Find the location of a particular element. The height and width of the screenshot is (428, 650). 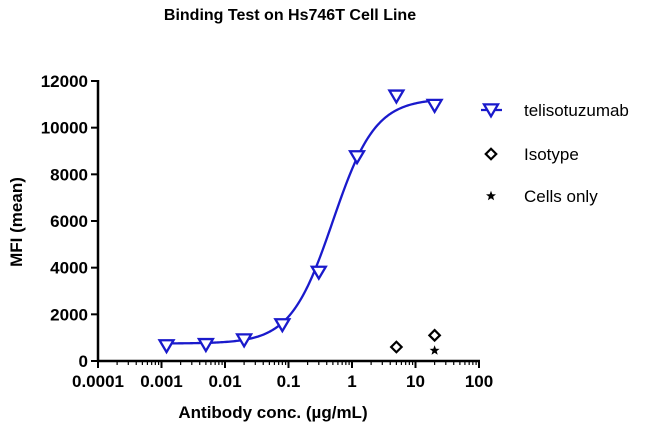

legend-label: telisotuzumab is located at coordinates (576, 110).